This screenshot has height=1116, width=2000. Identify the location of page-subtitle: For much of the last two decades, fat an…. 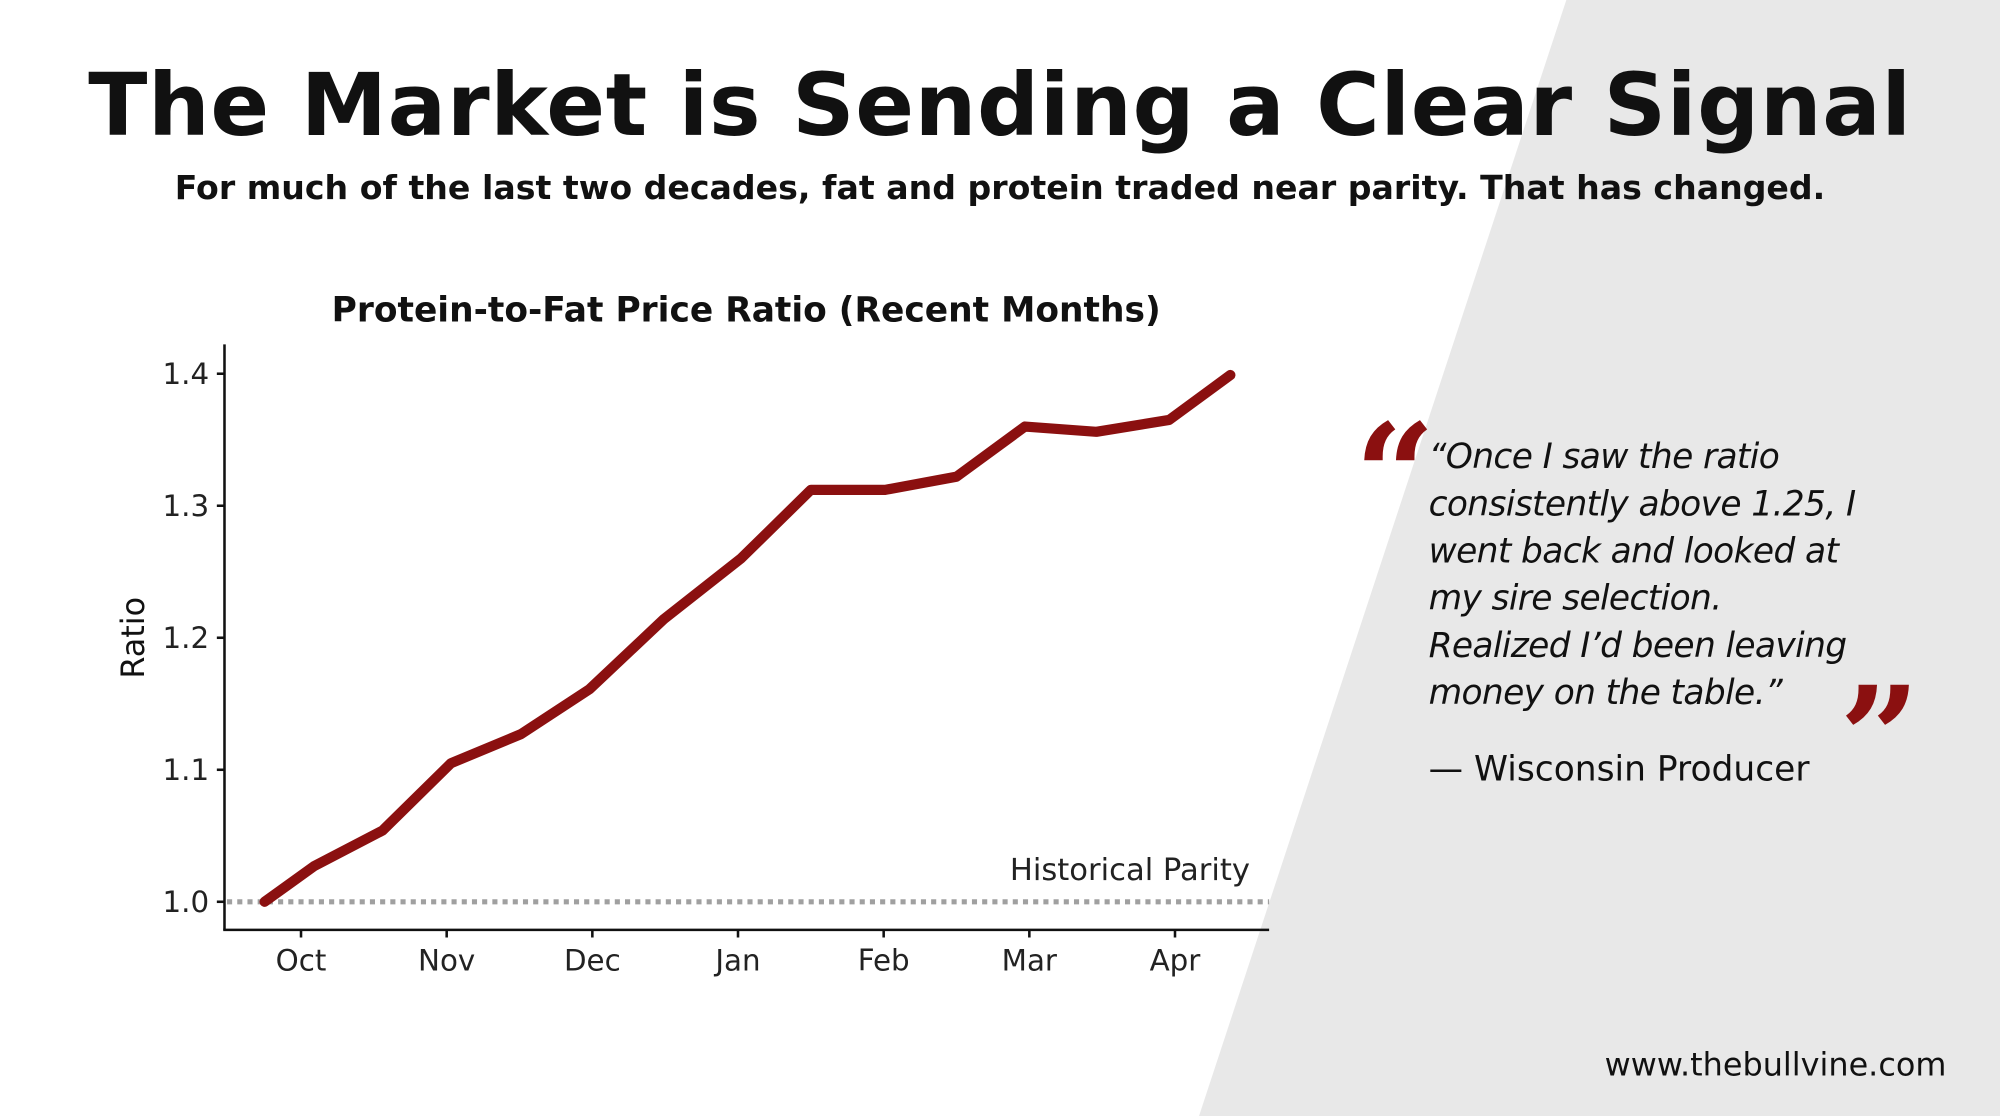
(1000, 188).